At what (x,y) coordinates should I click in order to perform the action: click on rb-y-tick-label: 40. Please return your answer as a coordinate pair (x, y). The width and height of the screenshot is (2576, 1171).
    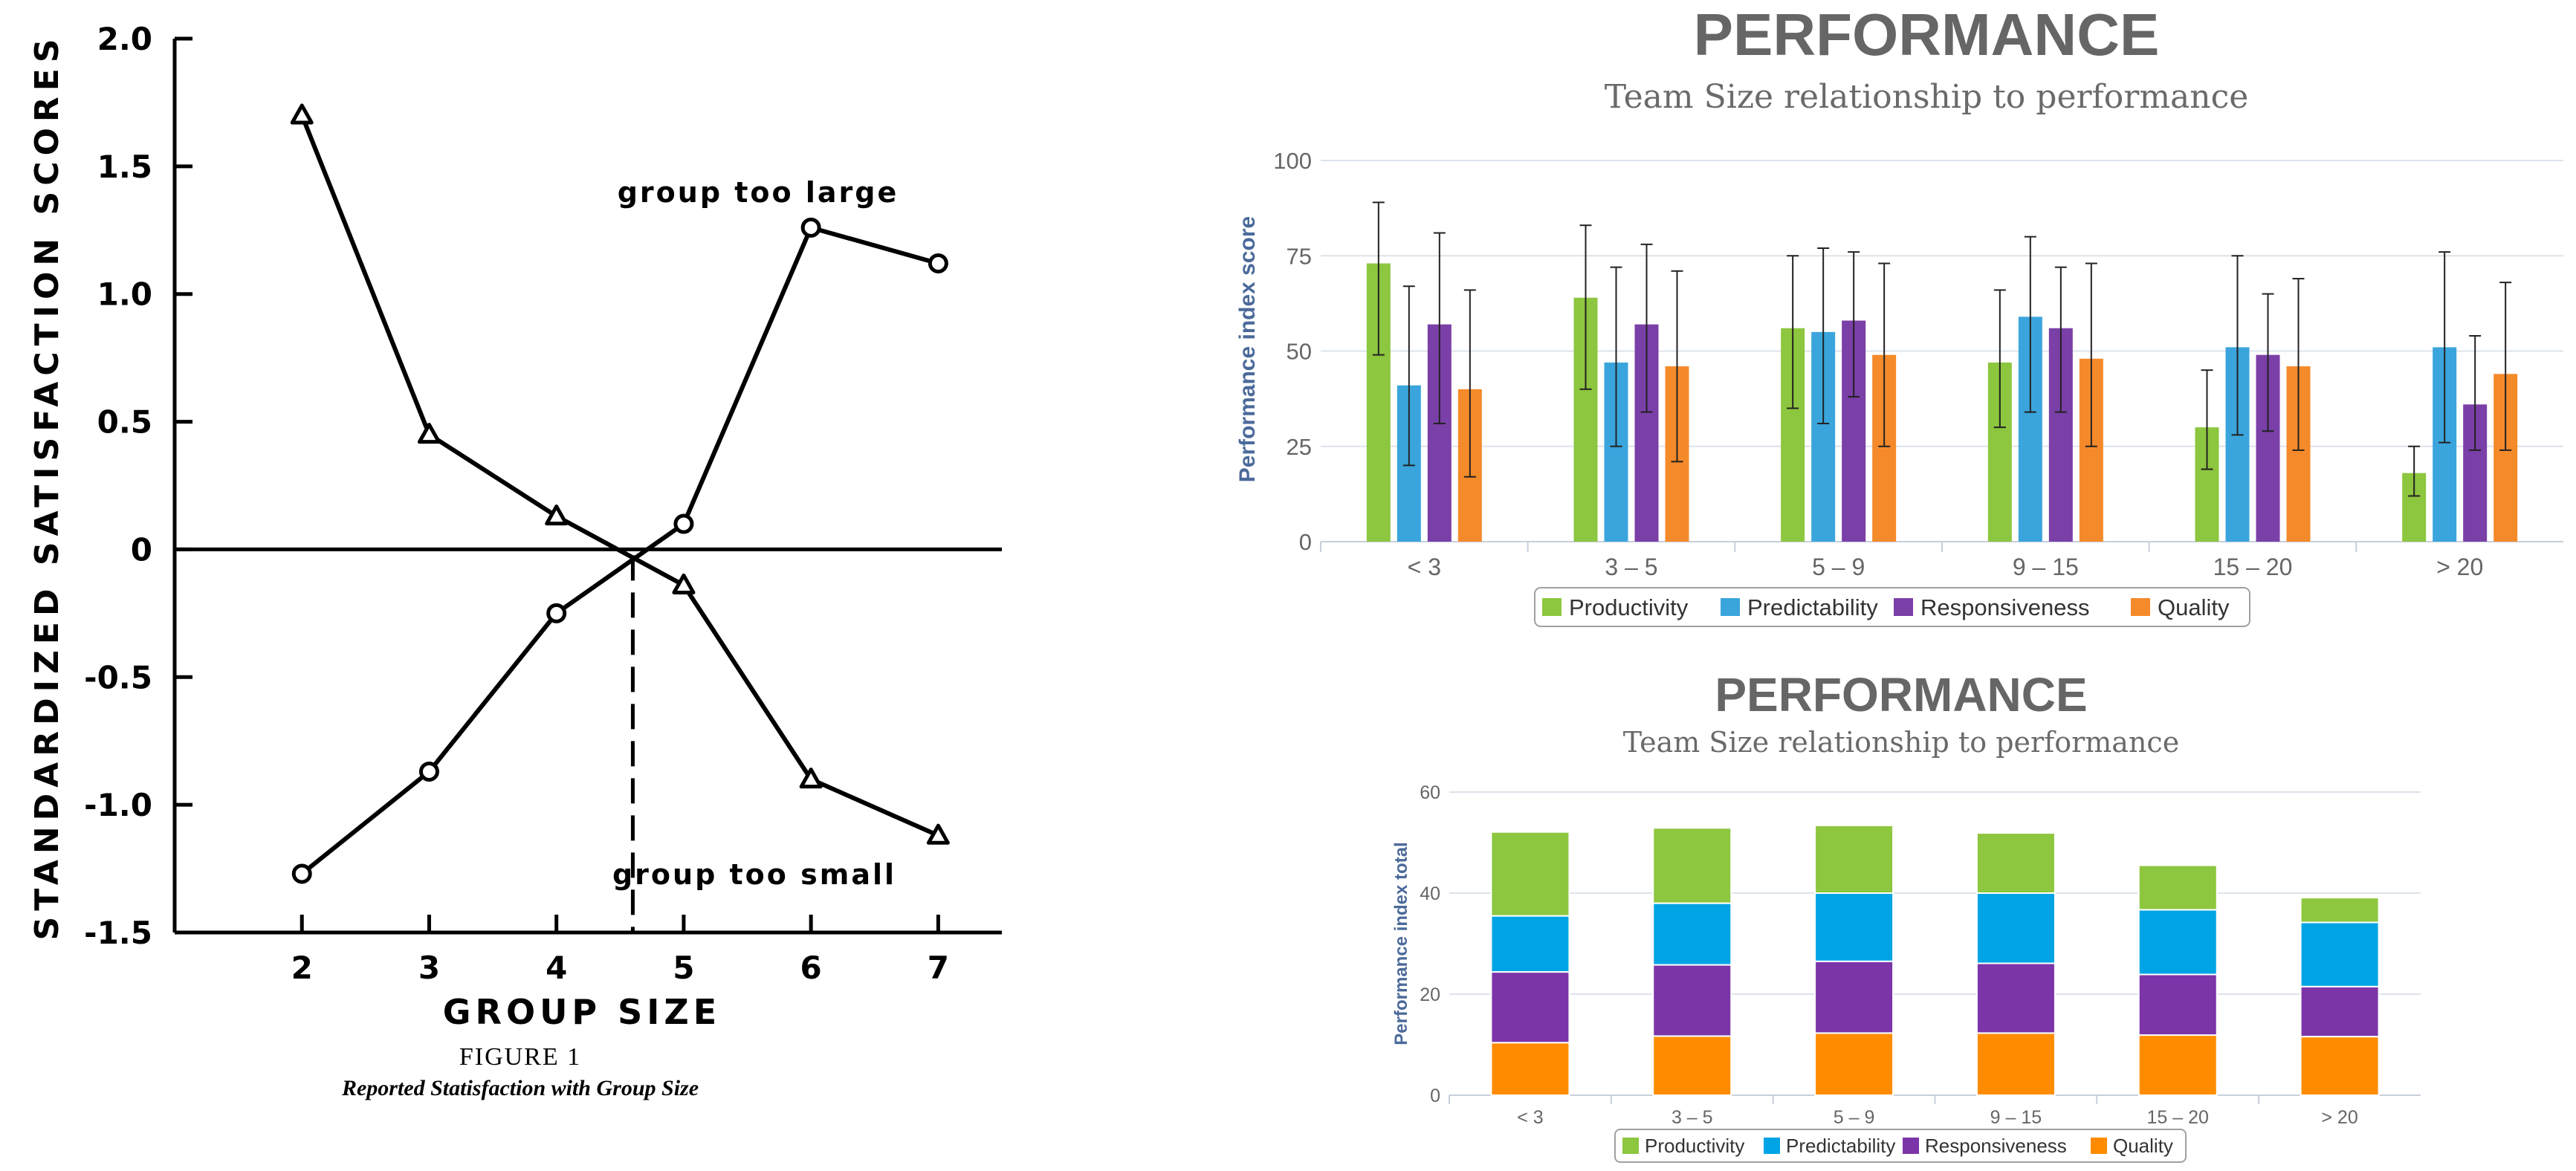
    Looking at the image, I should click on (1430, 894).